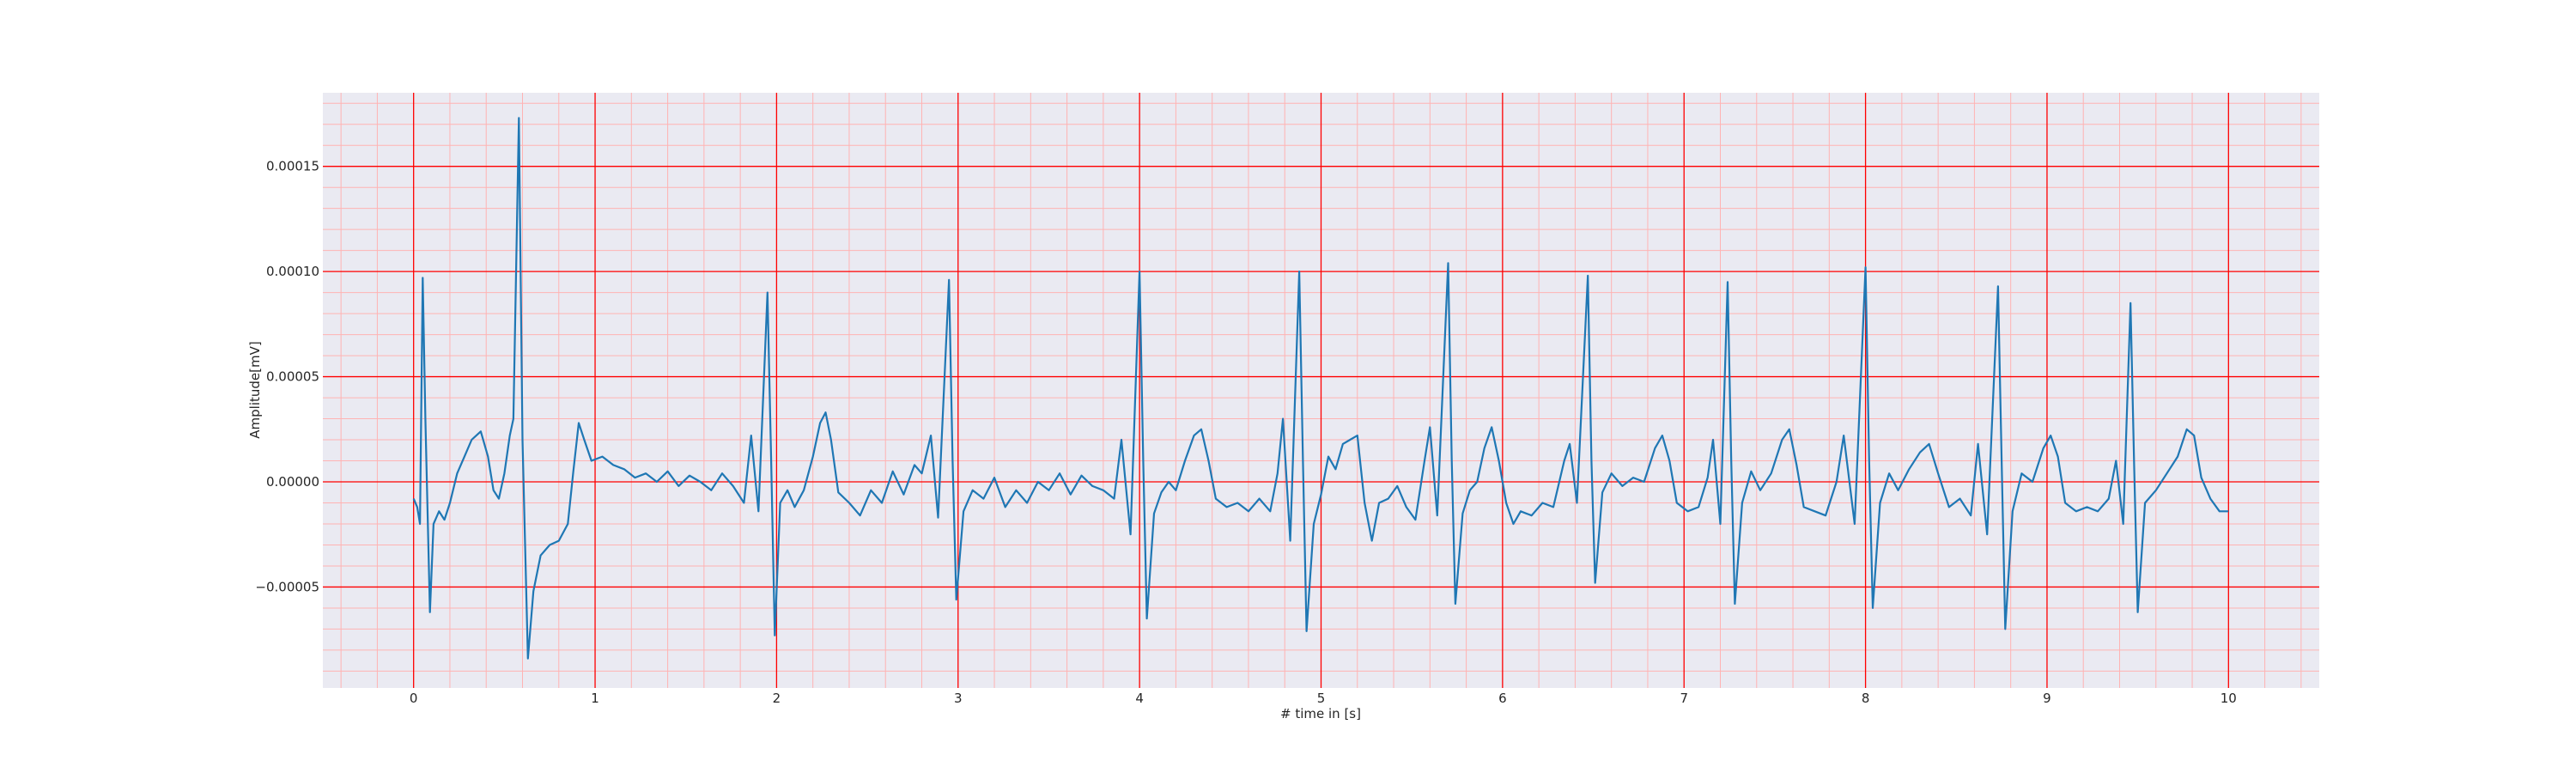 This screenshot has width=2576, height=773. I want to click on x-tick-label: 6, so click(1502, 698).